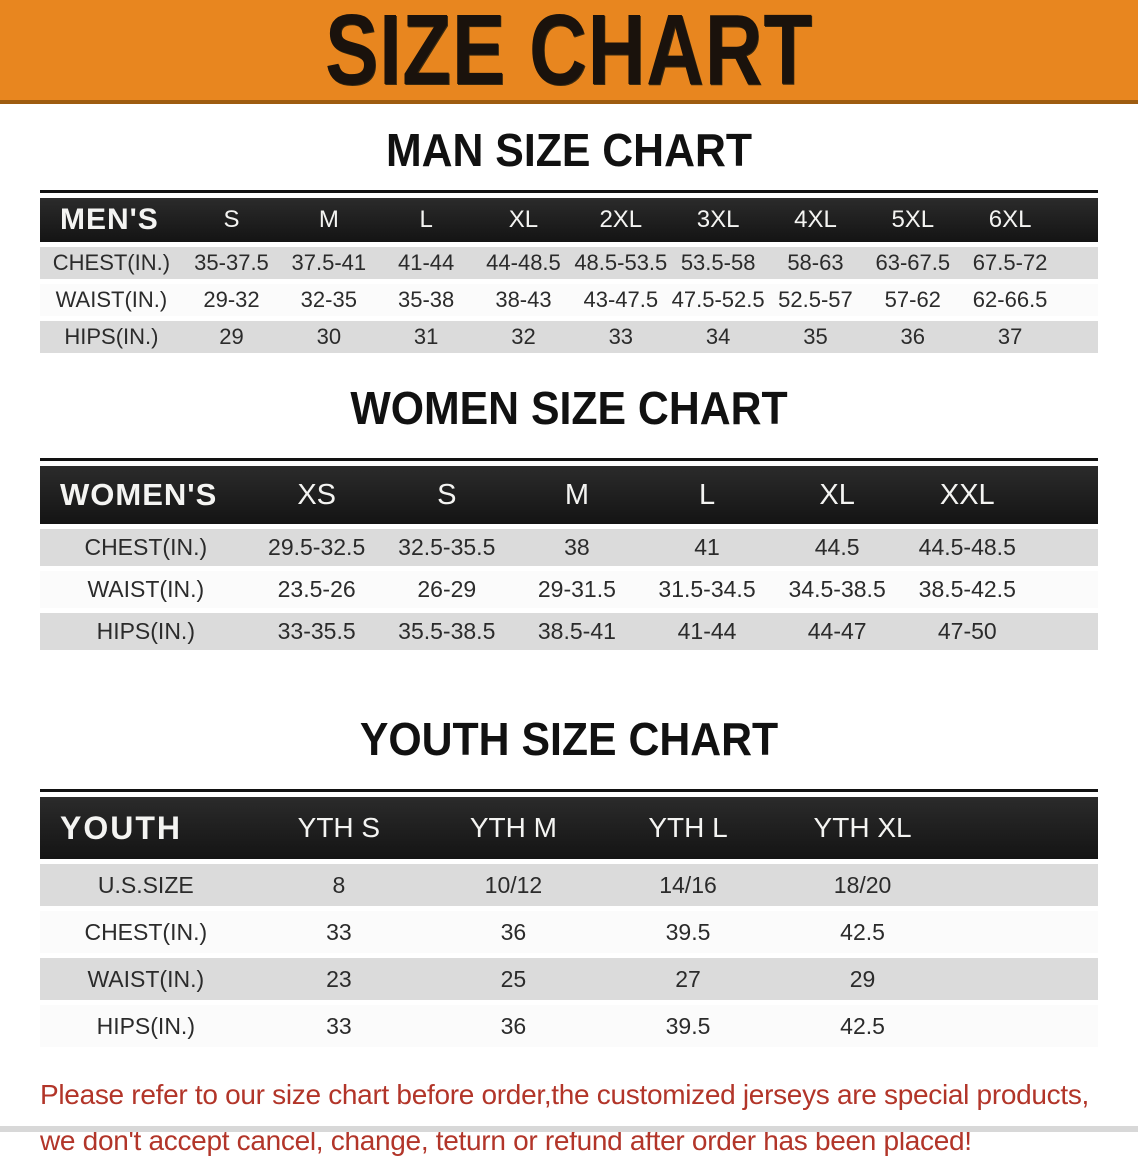  What do you see at coordinates (146, 828) in the screenshot?
I see `youth-header-label: YOUTH` at bounding box center [146, 828].